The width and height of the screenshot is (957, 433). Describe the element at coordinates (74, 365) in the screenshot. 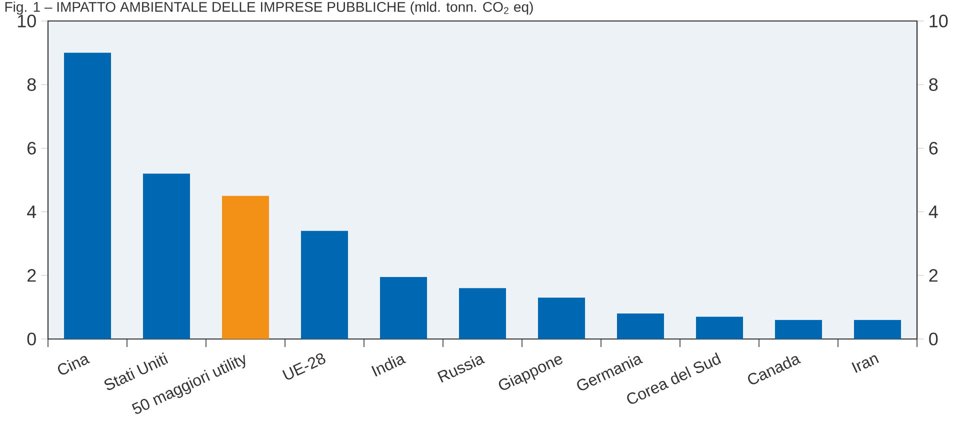

I see `x-tick-label: Cina` at that location.